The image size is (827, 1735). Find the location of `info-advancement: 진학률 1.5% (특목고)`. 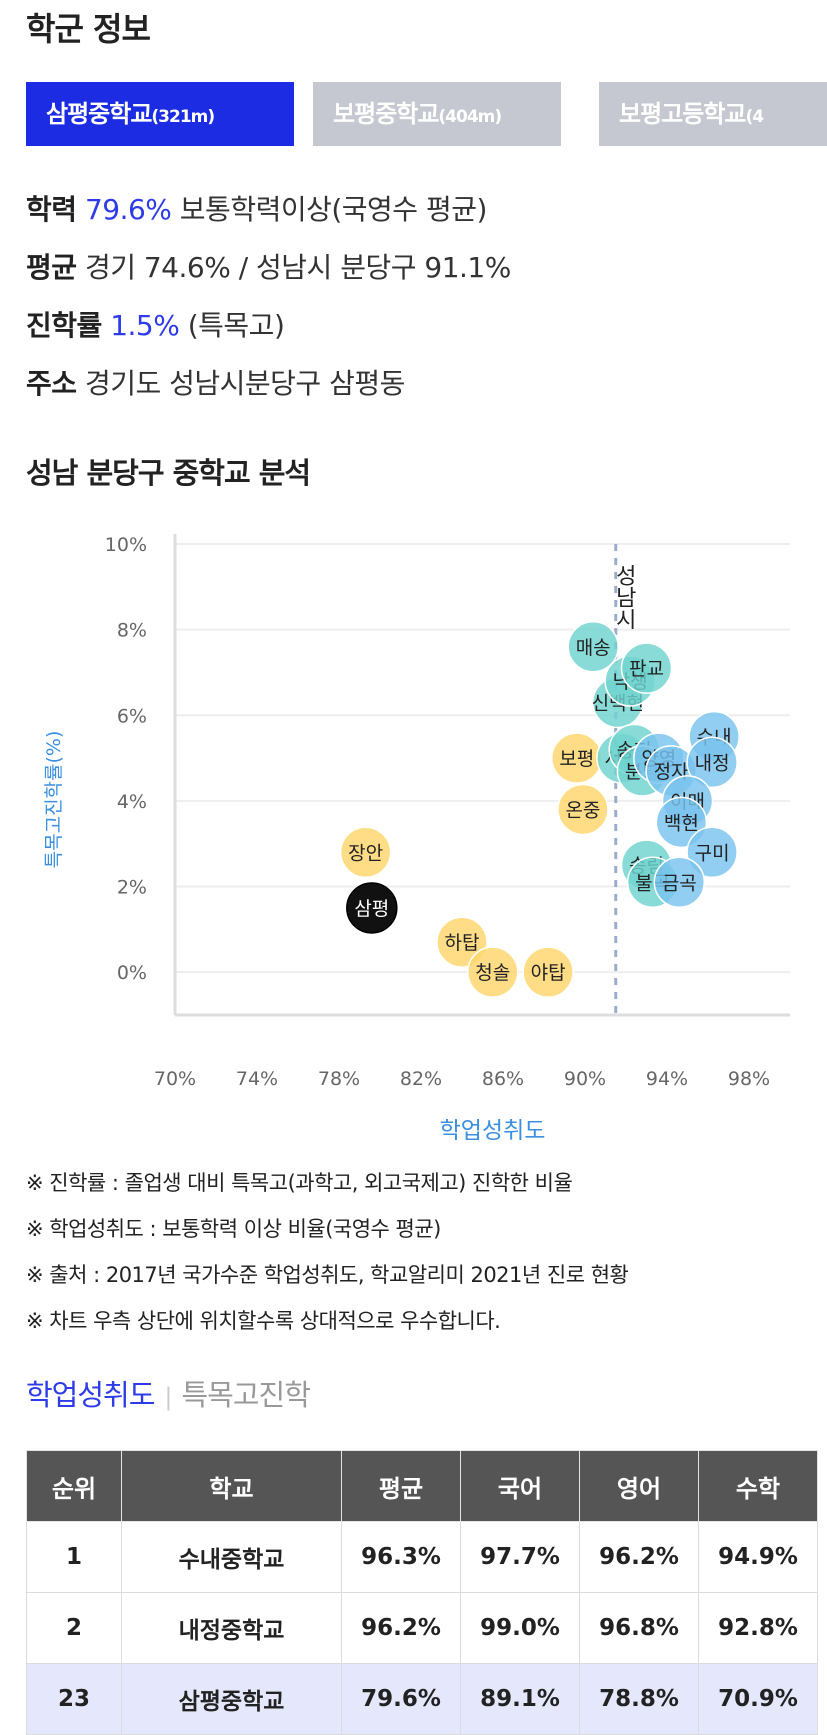

info-advancement: 진학률 1.5% (특목고) is located at coordinates (155, 324).